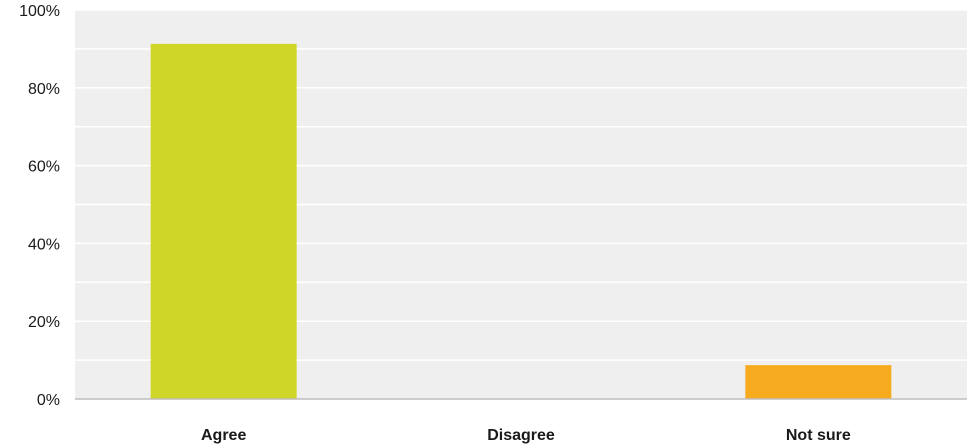 The image size is (969, 447). What do you see at coordinates (223, 435) in the screenshot?
I see `x-category-label: Agree` at bounding box center [223, 435].